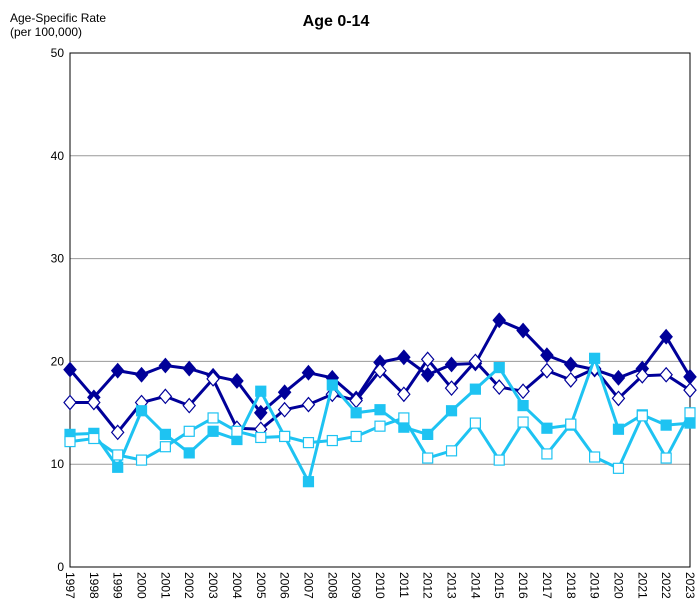  What do you see at coordinates (46, 32) in the screenshot?
I see `y-axis-label: (per 100,000)` at bounding box center [46, 32].